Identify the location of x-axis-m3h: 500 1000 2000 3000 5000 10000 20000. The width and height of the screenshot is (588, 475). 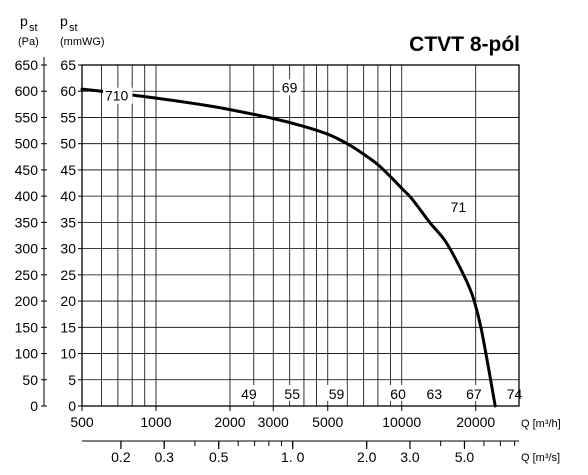
(282, 418).